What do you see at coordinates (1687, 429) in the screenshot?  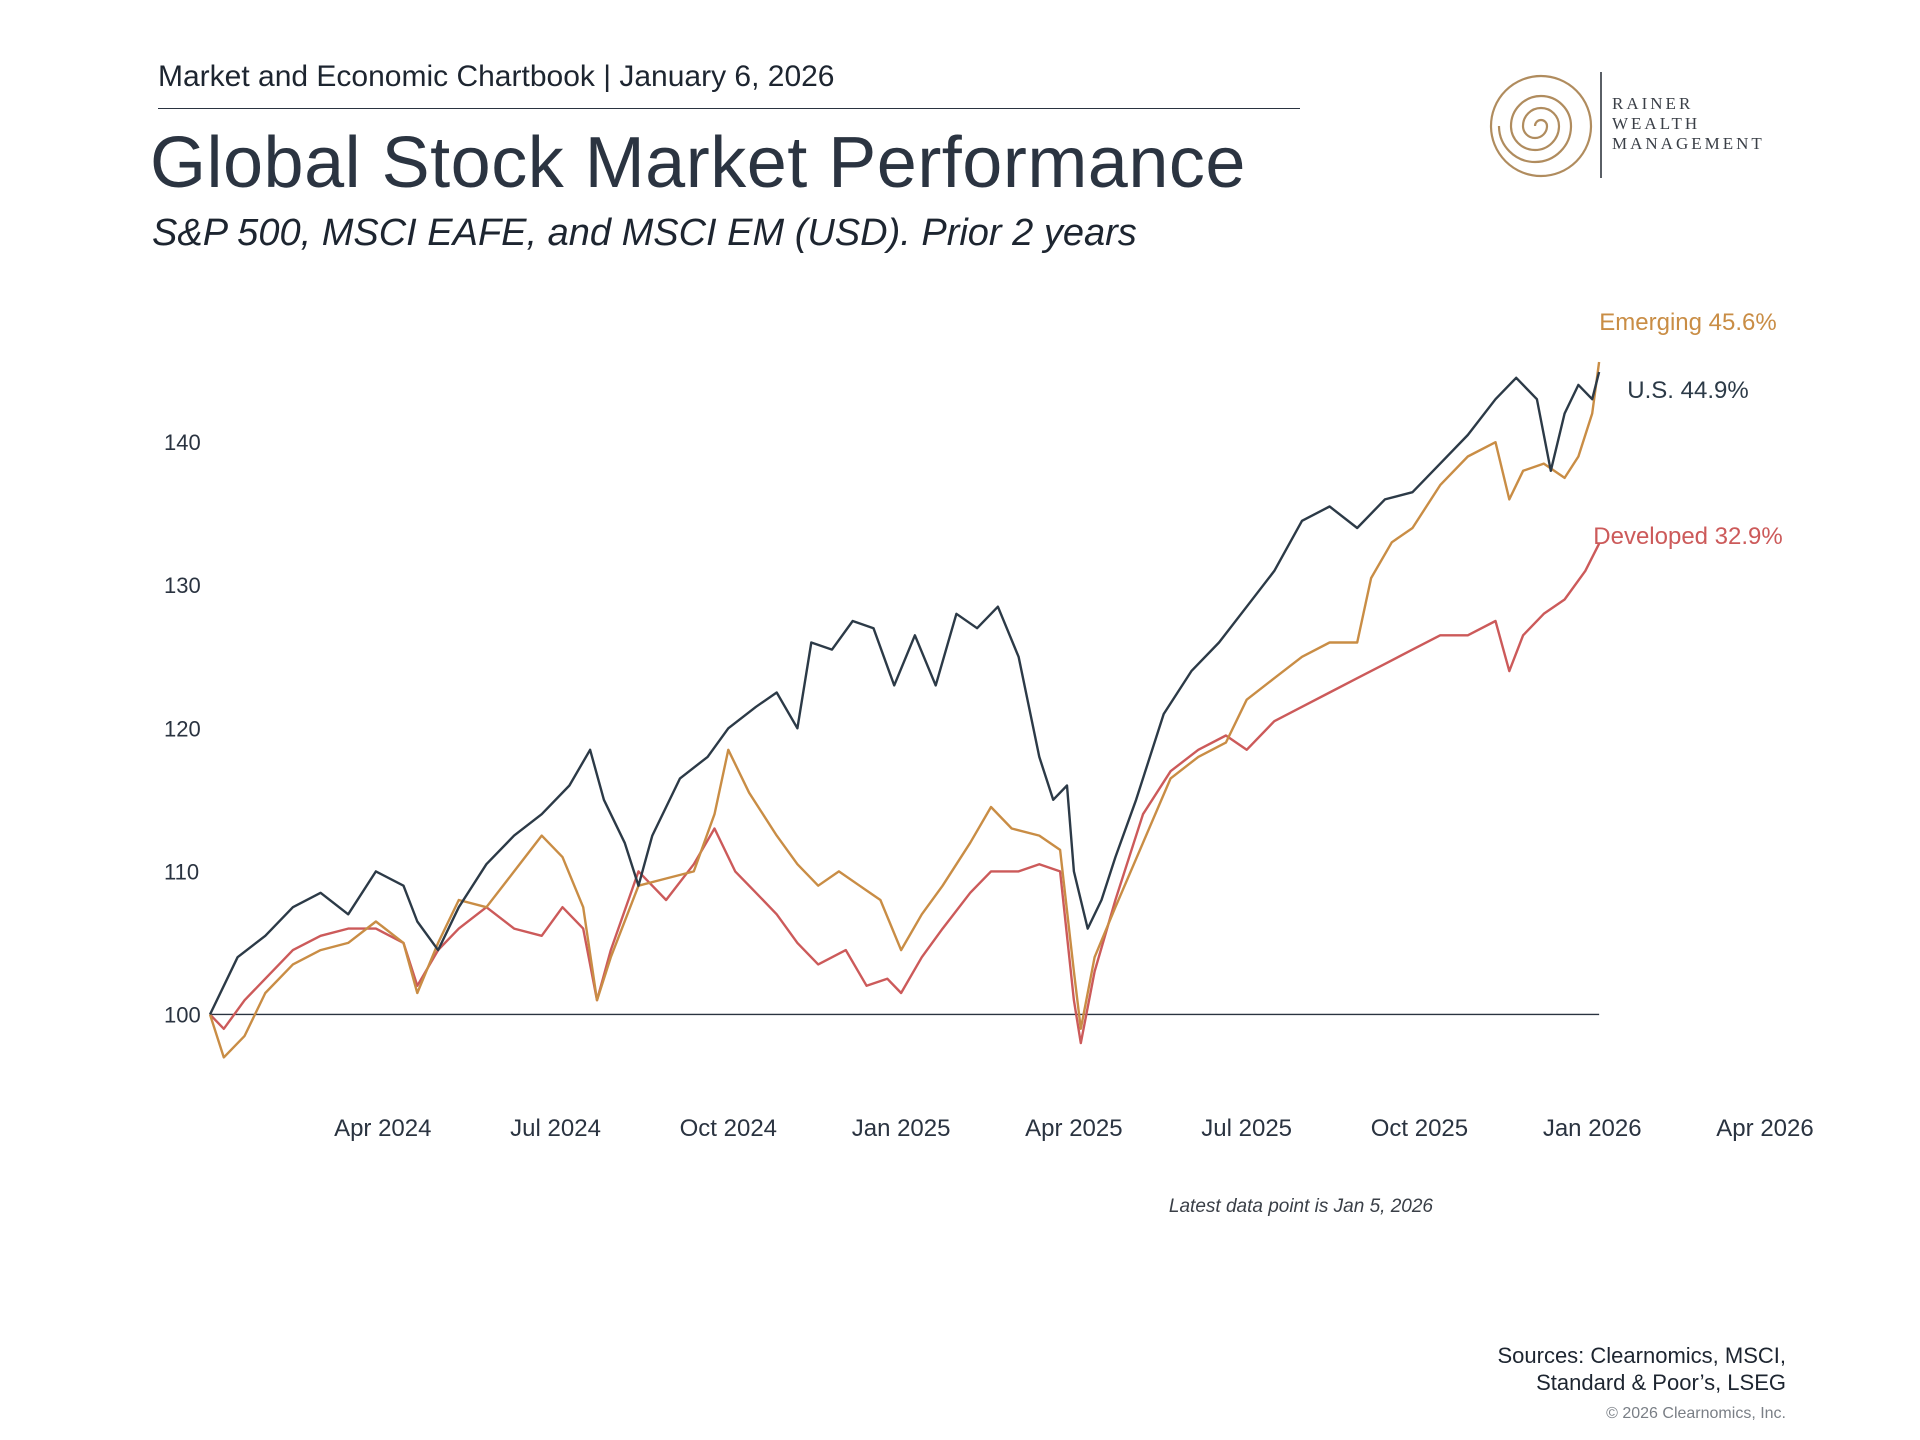 I see `series-labels: U.S. 44.9% Emerging 45.6% Developed 32.9%` at bounding box center [1687, 429].